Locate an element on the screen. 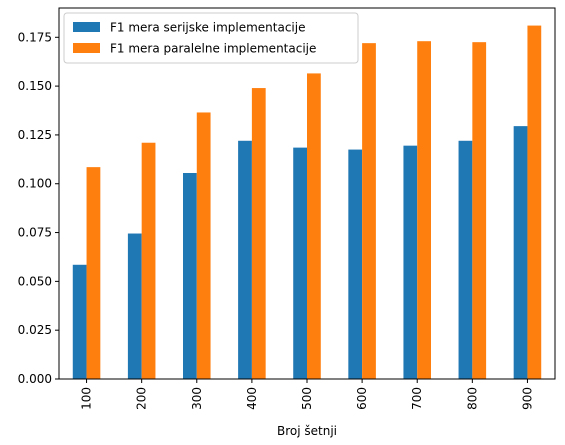  x-tick-label: 900 is located at coordinates (527, 398).